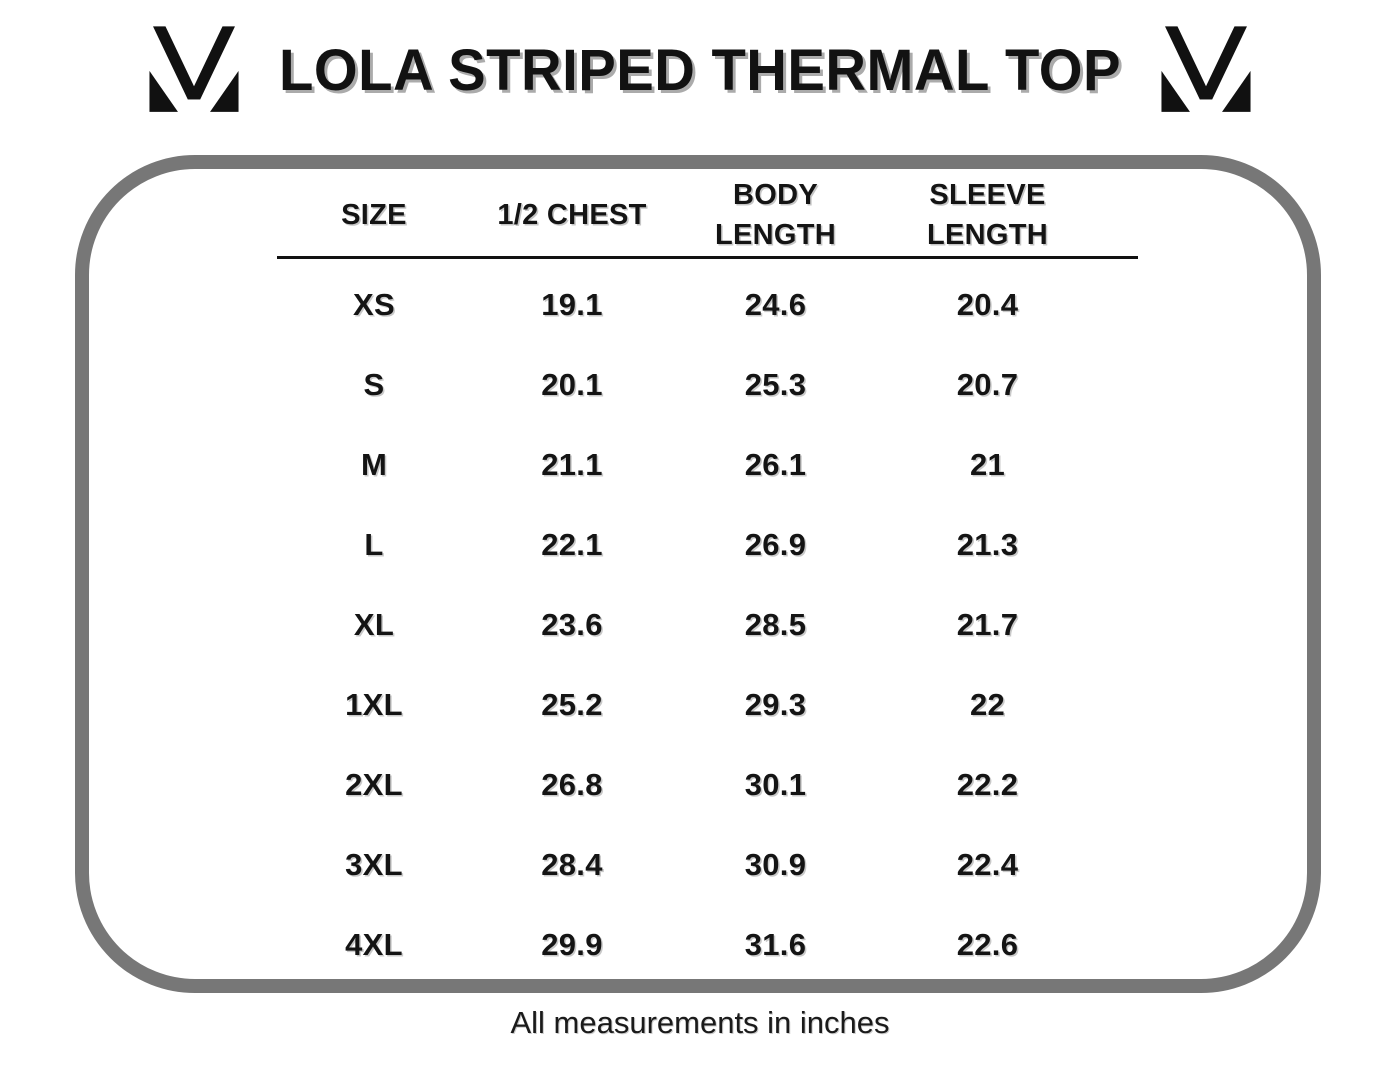 This screenshot has height=1082, width=1400. What do you see at coordinates (707, 257) in the screenshot?
I see `header-underline` at bounding box center [707, 257].